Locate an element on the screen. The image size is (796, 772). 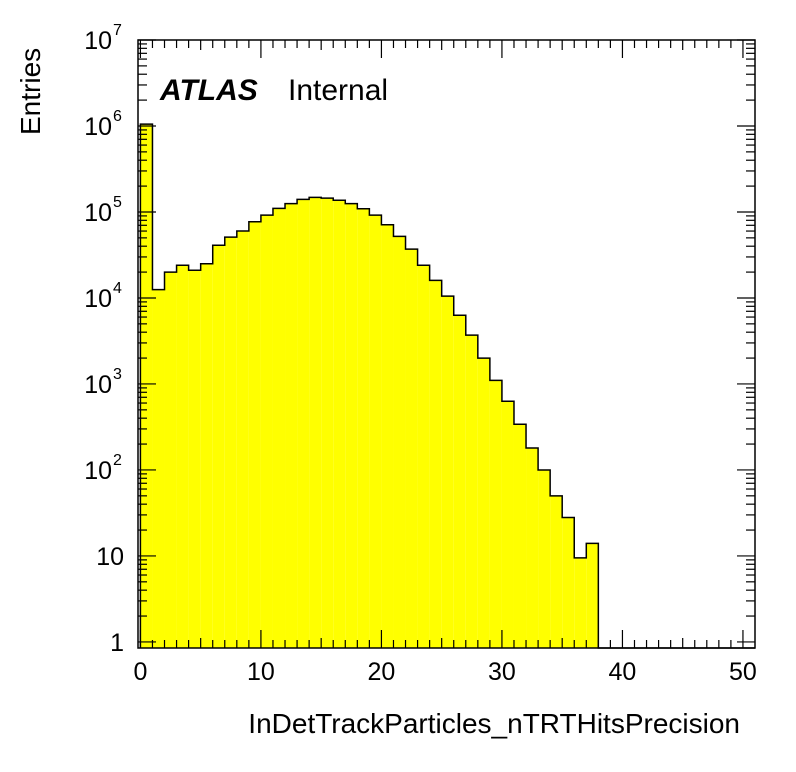
y-tick-exponent: 2 is located at coordinates (117, 460).